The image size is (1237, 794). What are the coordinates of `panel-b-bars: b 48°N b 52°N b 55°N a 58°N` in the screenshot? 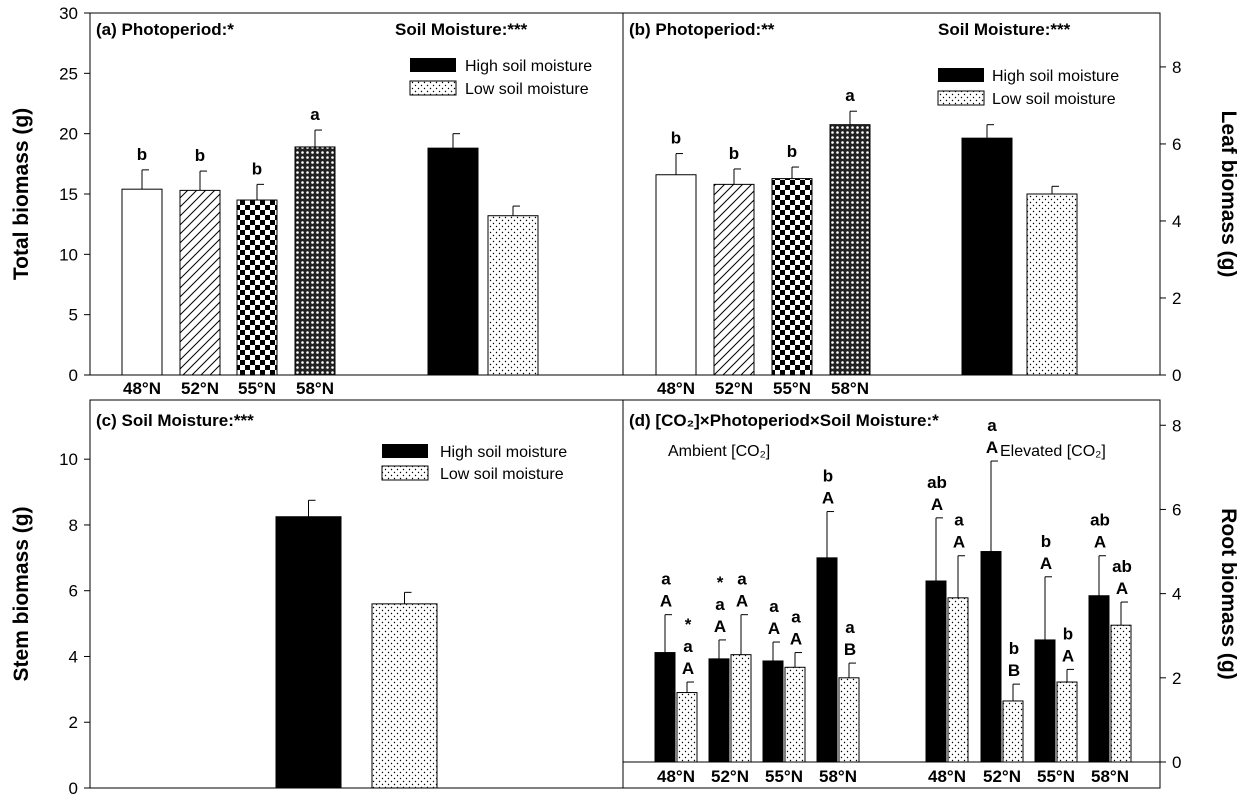 It's located at (866, 242).